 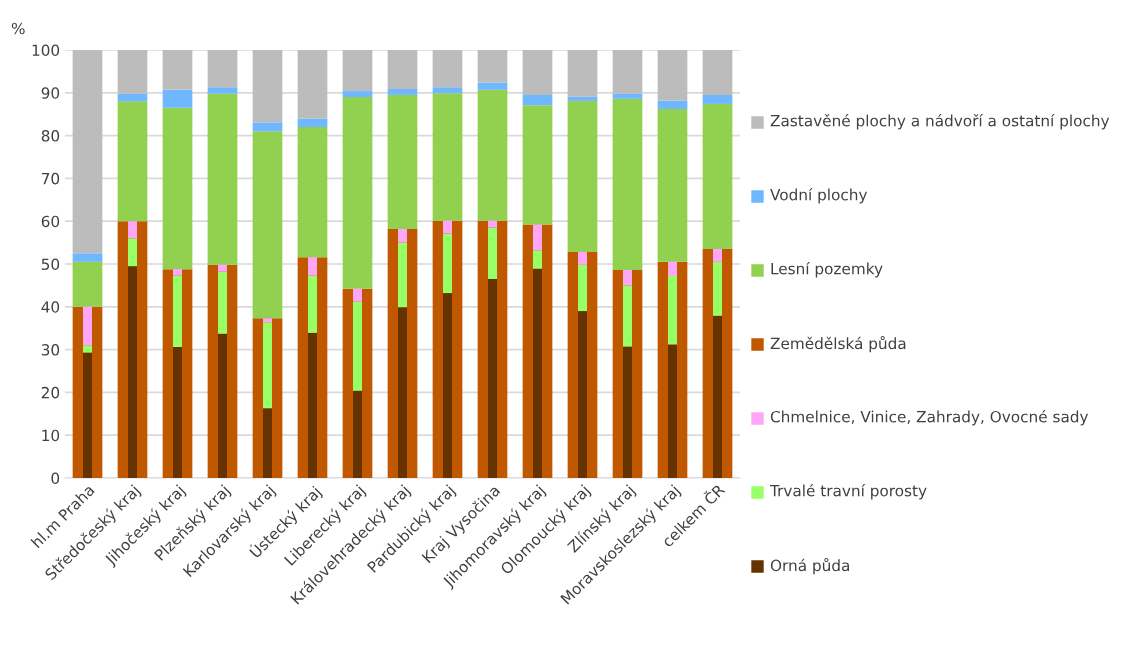 What do you see at coordinates (940, 122) in the screenshot?
I see `legend-label: Zastavěné plochy a nádvoří a ostatní plochy` at bounding box center [940, 122].